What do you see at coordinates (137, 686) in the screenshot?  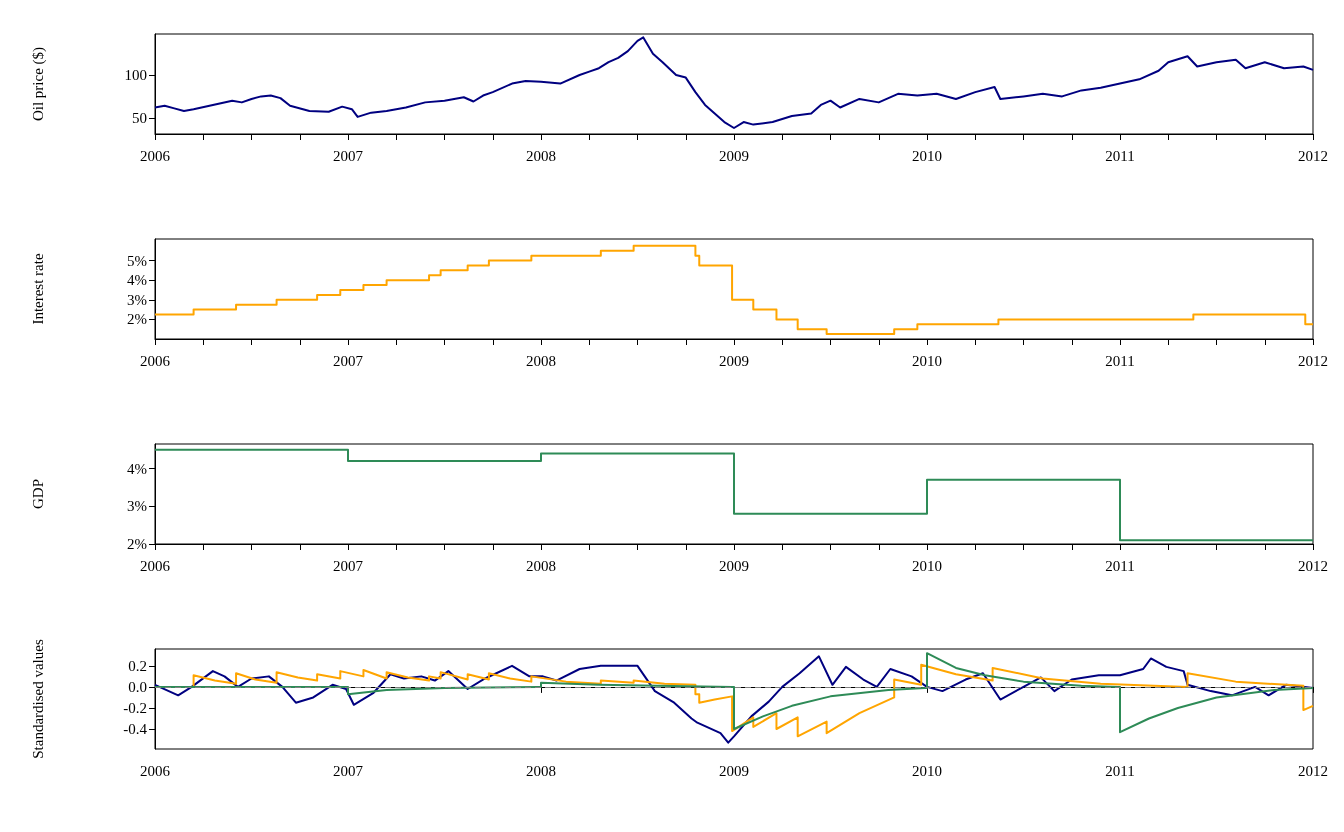 I see `y-tick-label: 0.0` at bounding box center [137, 686].